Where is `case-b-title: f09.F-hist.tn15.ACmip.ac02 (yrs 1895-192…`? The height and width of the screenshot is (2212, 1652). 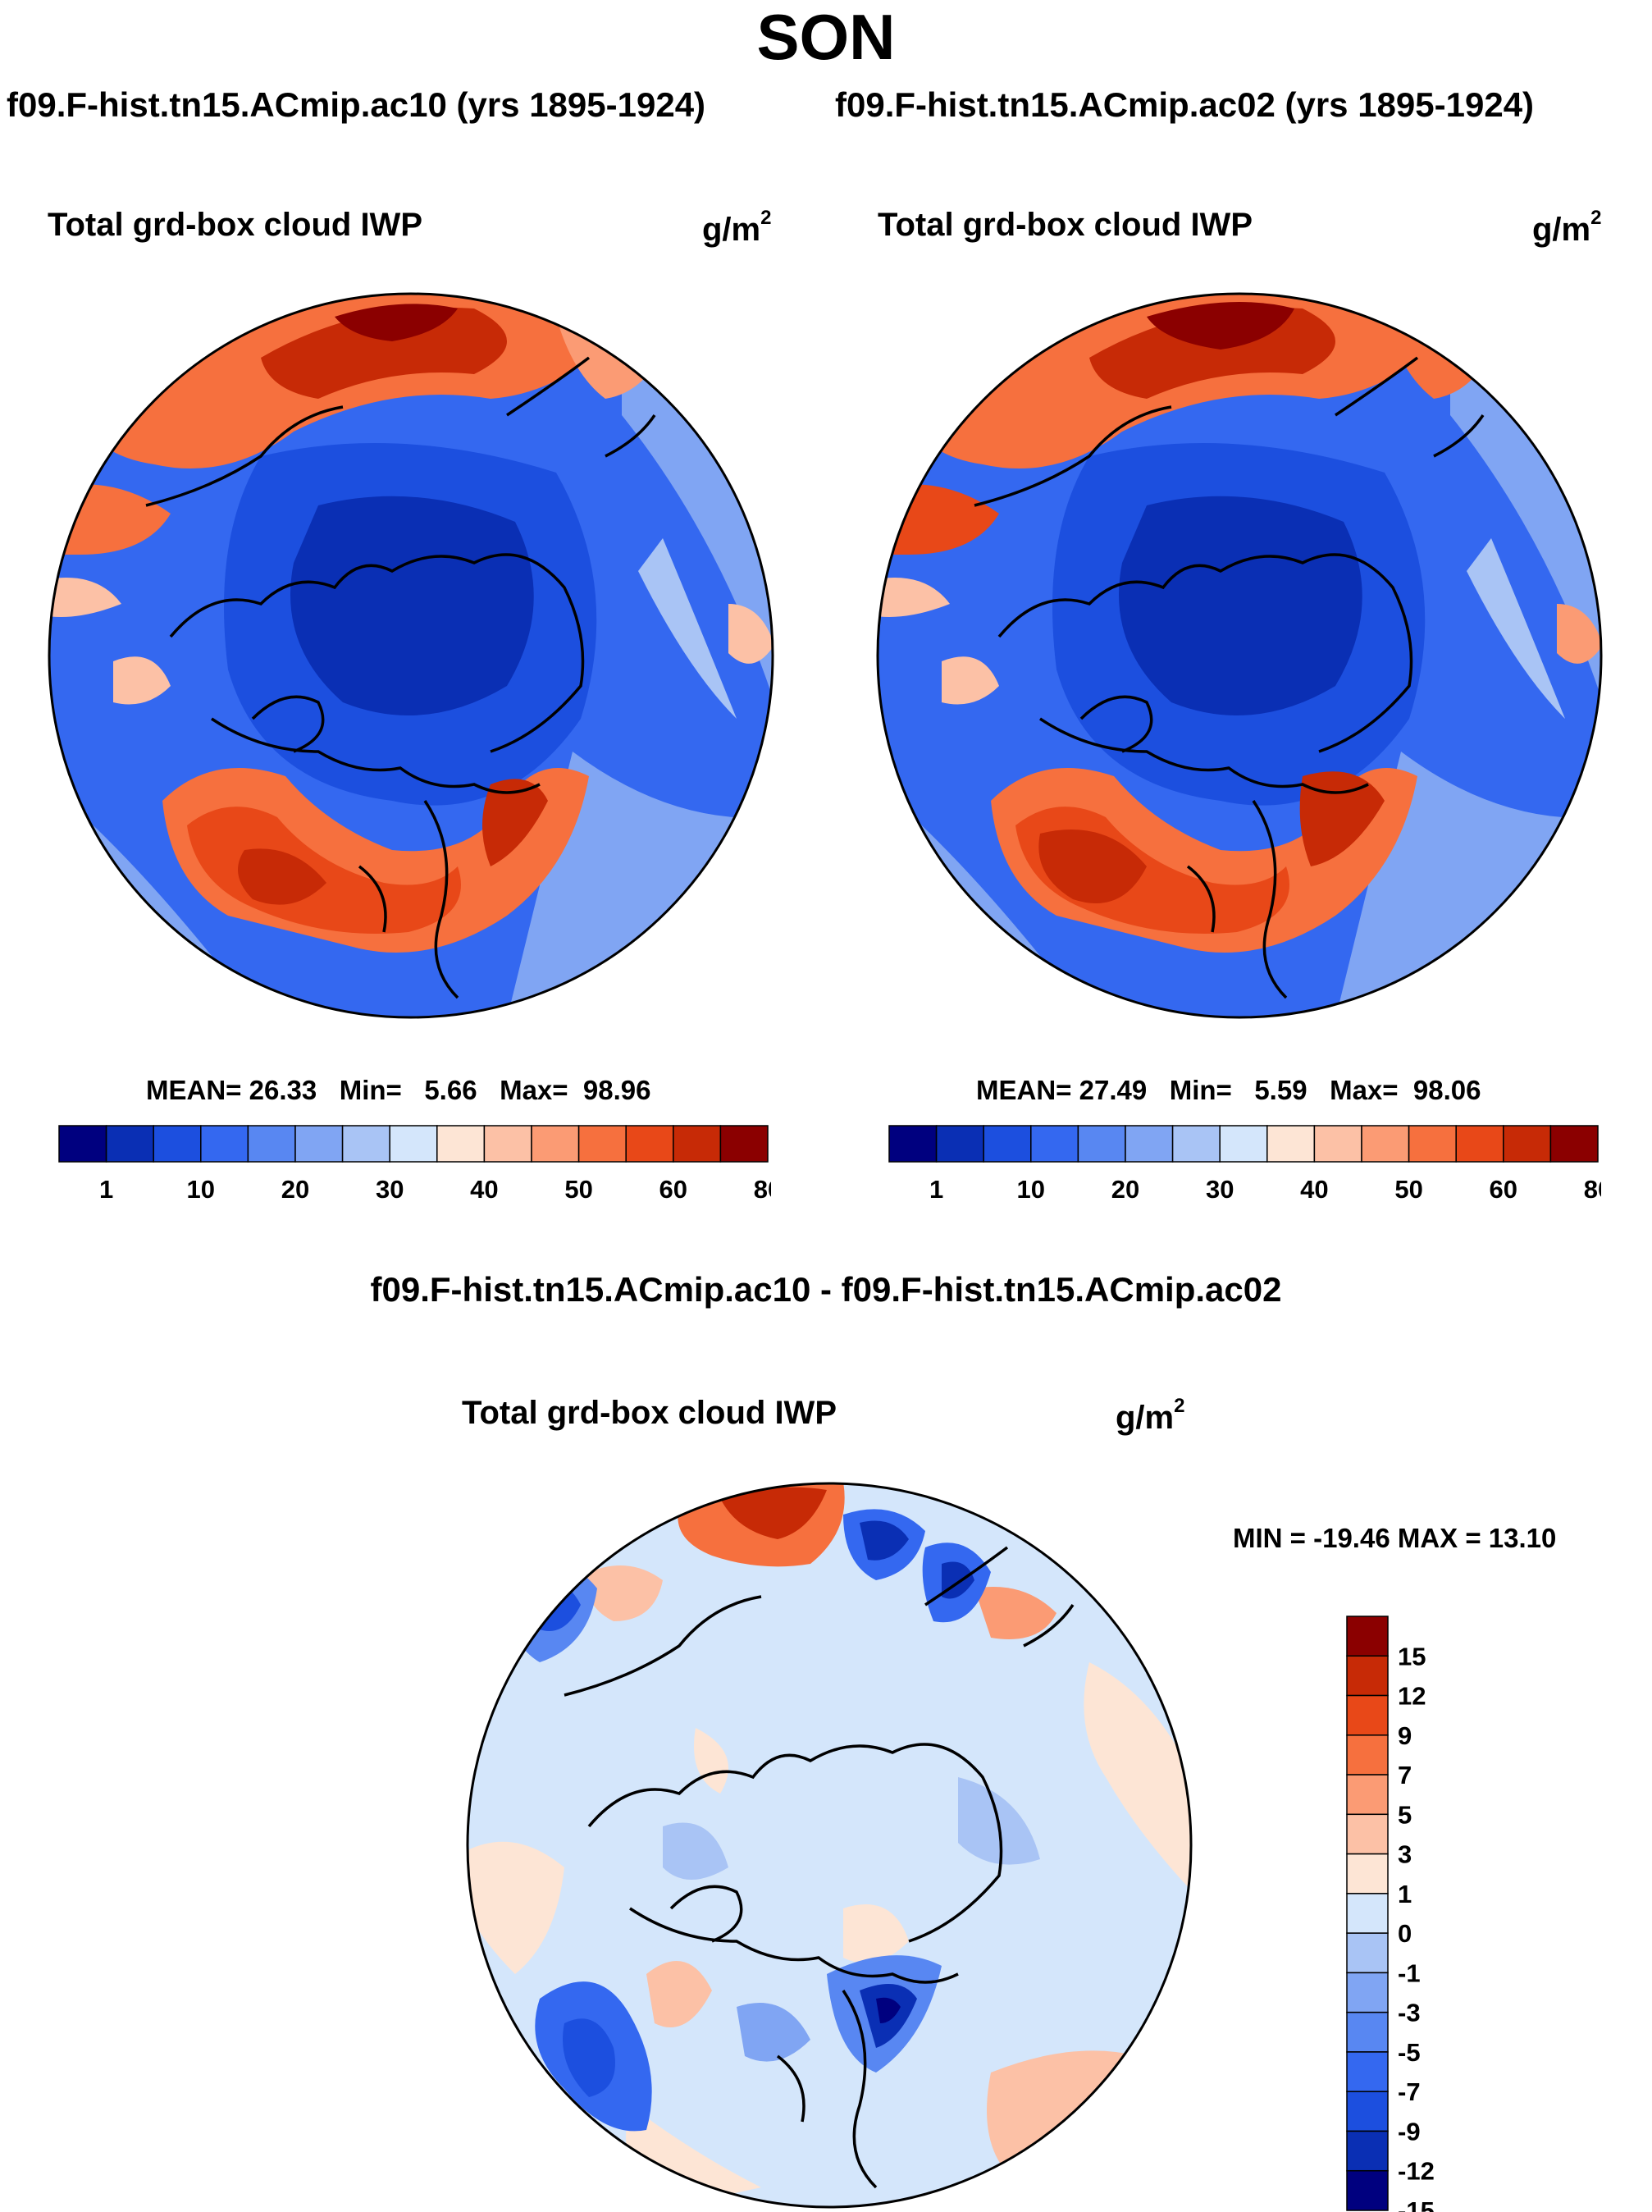
case-b-title: f09.F-hist.tn15.ACmip.ac02 (yrs 1895-192… is located at coordinates (1185, 104).